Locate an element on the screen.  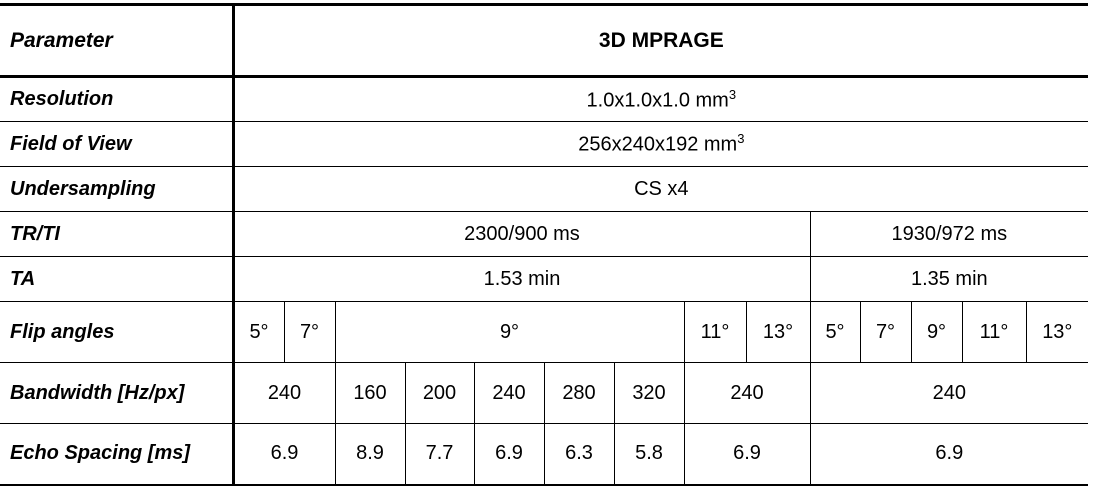
cell: 1.53 min is located at coordinates (521, 279).